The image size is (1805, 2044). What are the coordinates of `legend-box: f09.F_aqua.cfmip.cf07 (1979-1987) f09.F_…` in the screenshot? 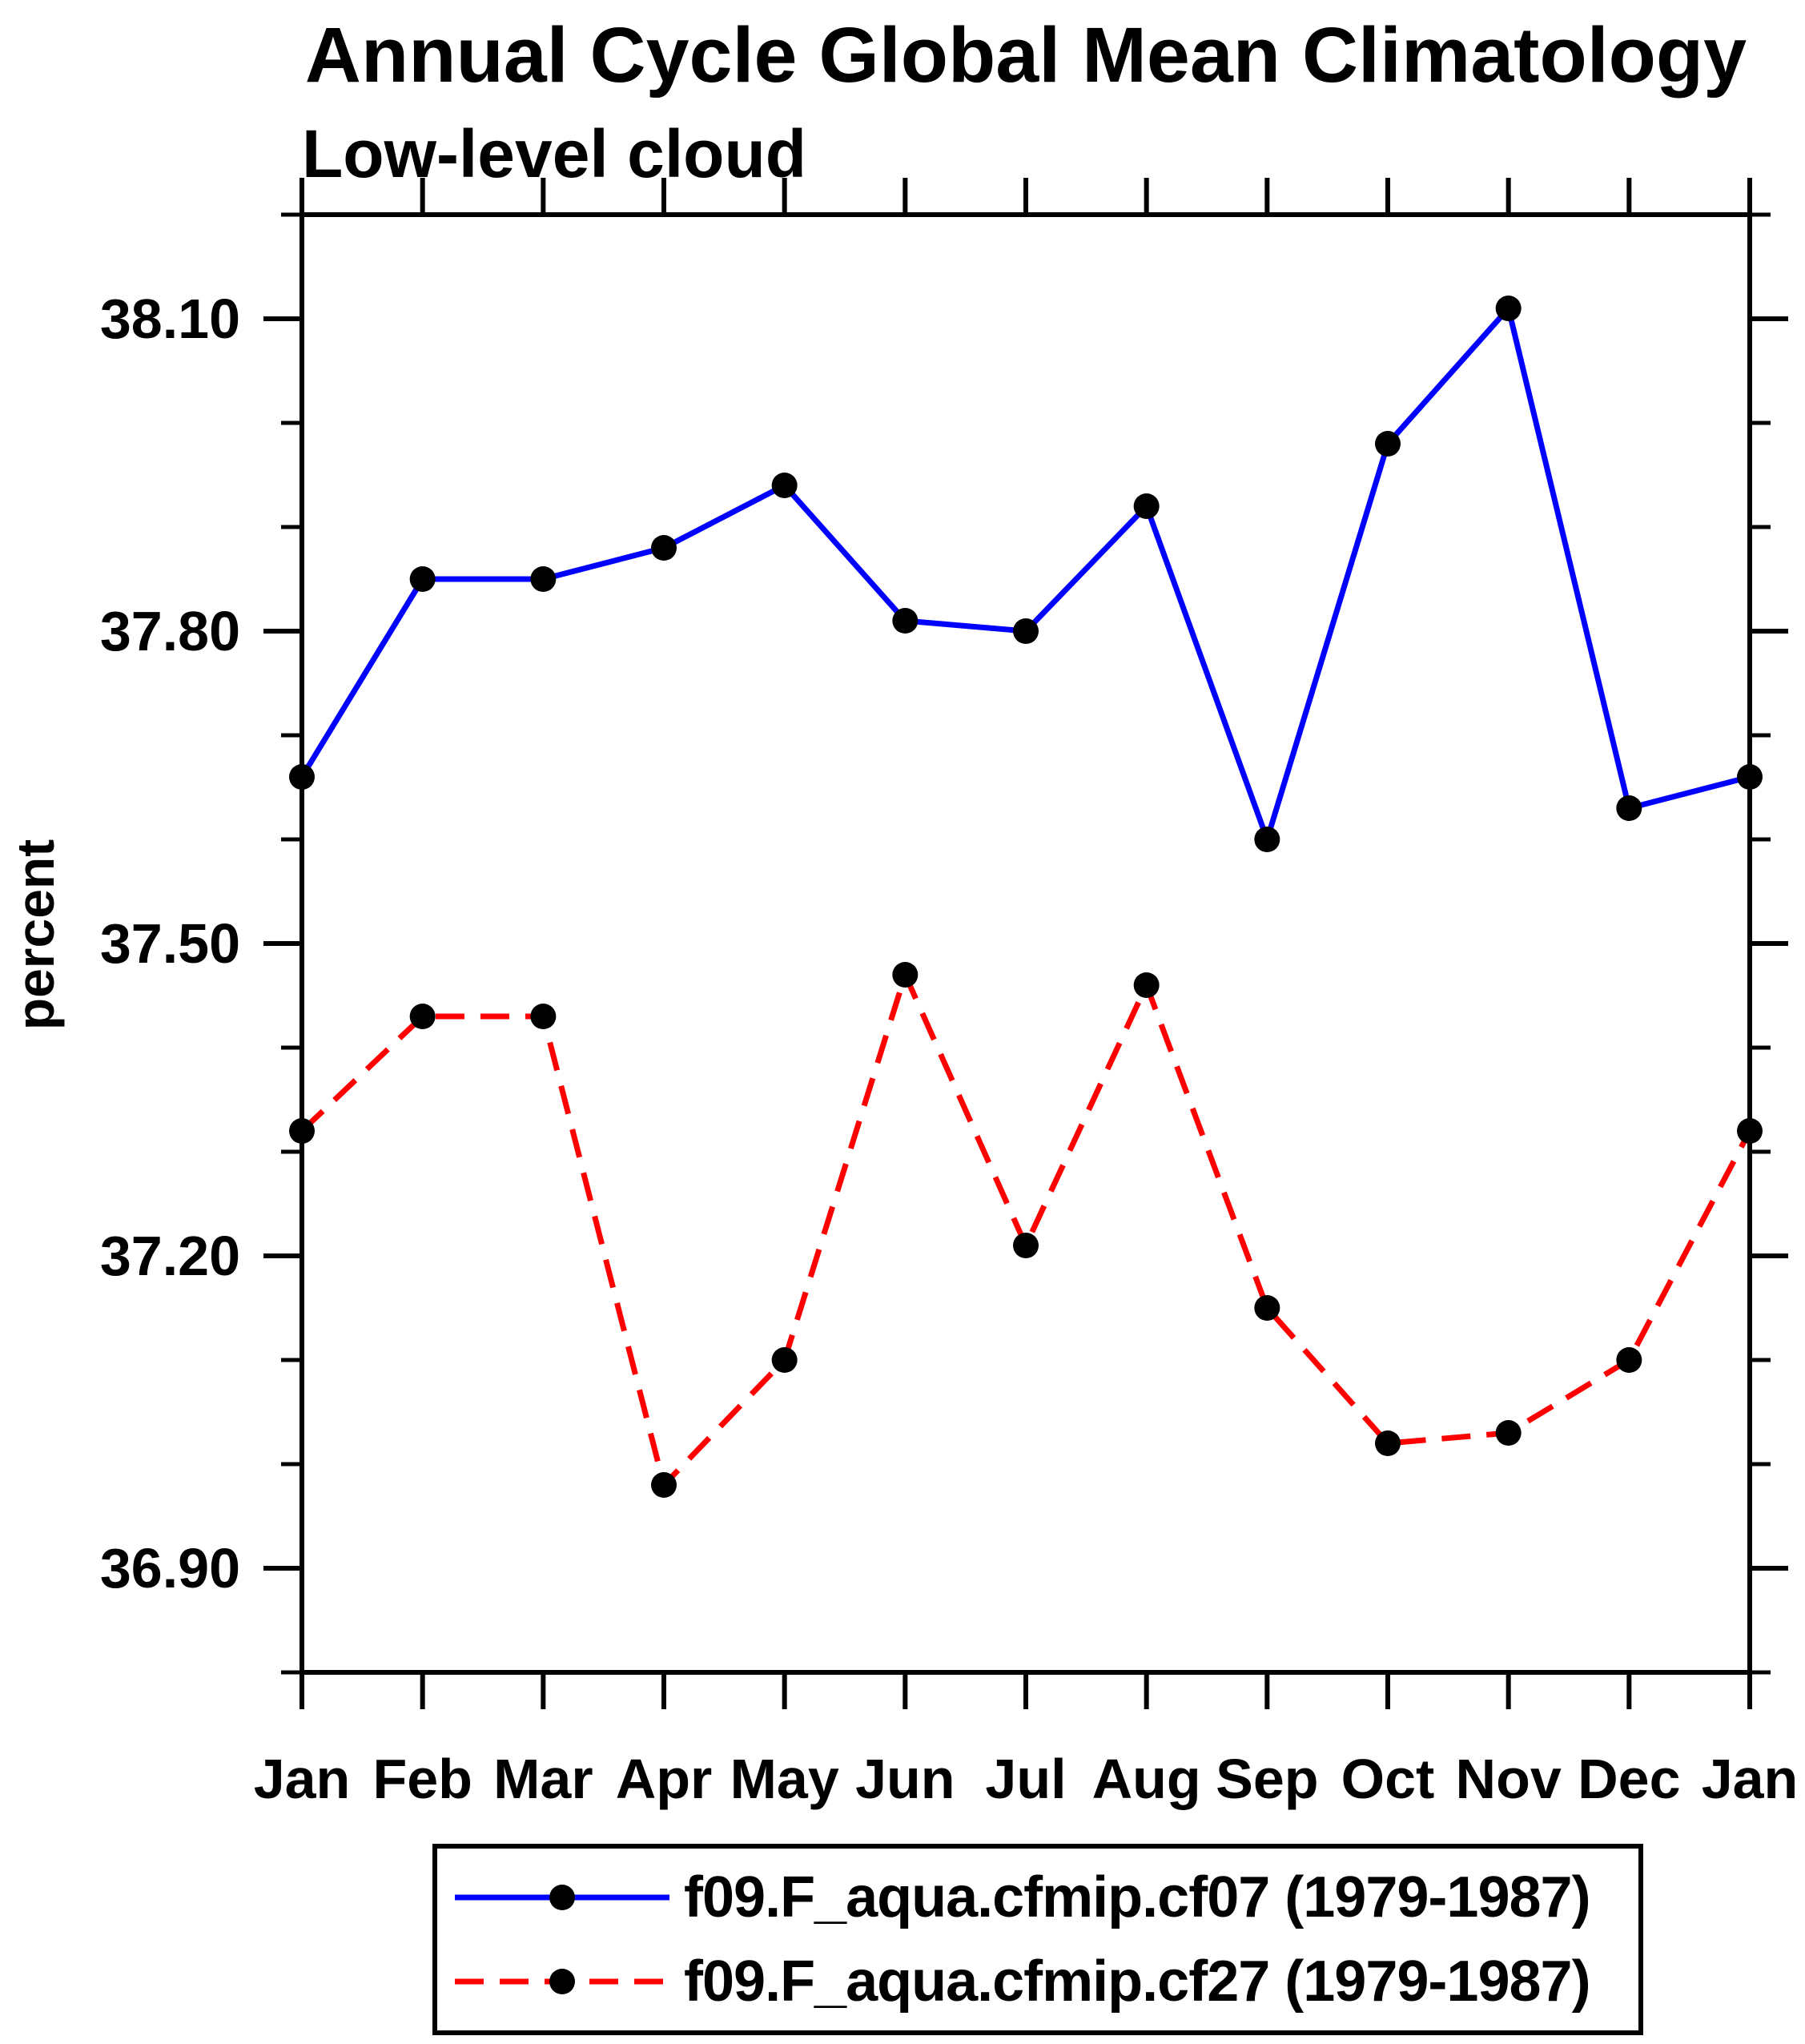 It's located at (1037, 1939).